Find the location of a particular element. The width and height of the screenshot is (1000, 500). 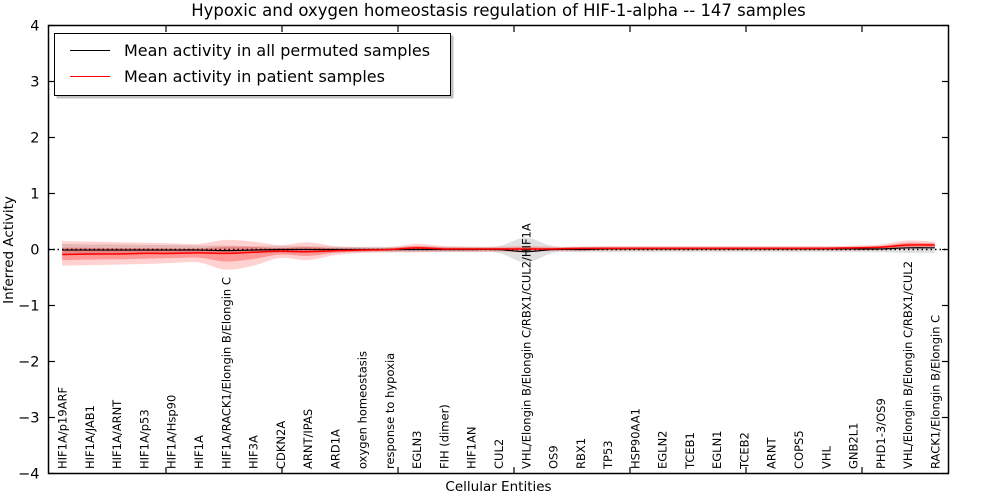

entity-label: ARNT is located at coordinates (772, 453).